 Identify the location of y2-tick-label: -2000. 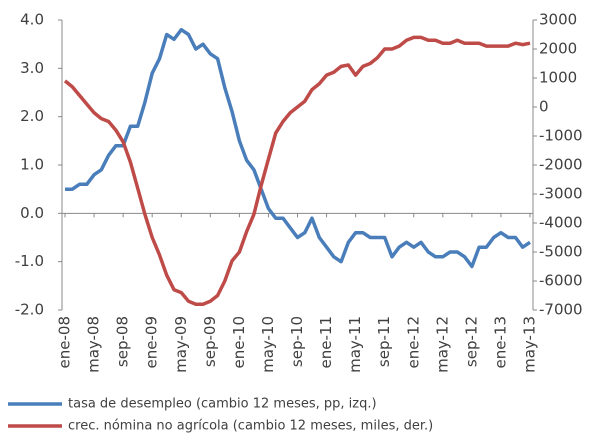
(561, 165).